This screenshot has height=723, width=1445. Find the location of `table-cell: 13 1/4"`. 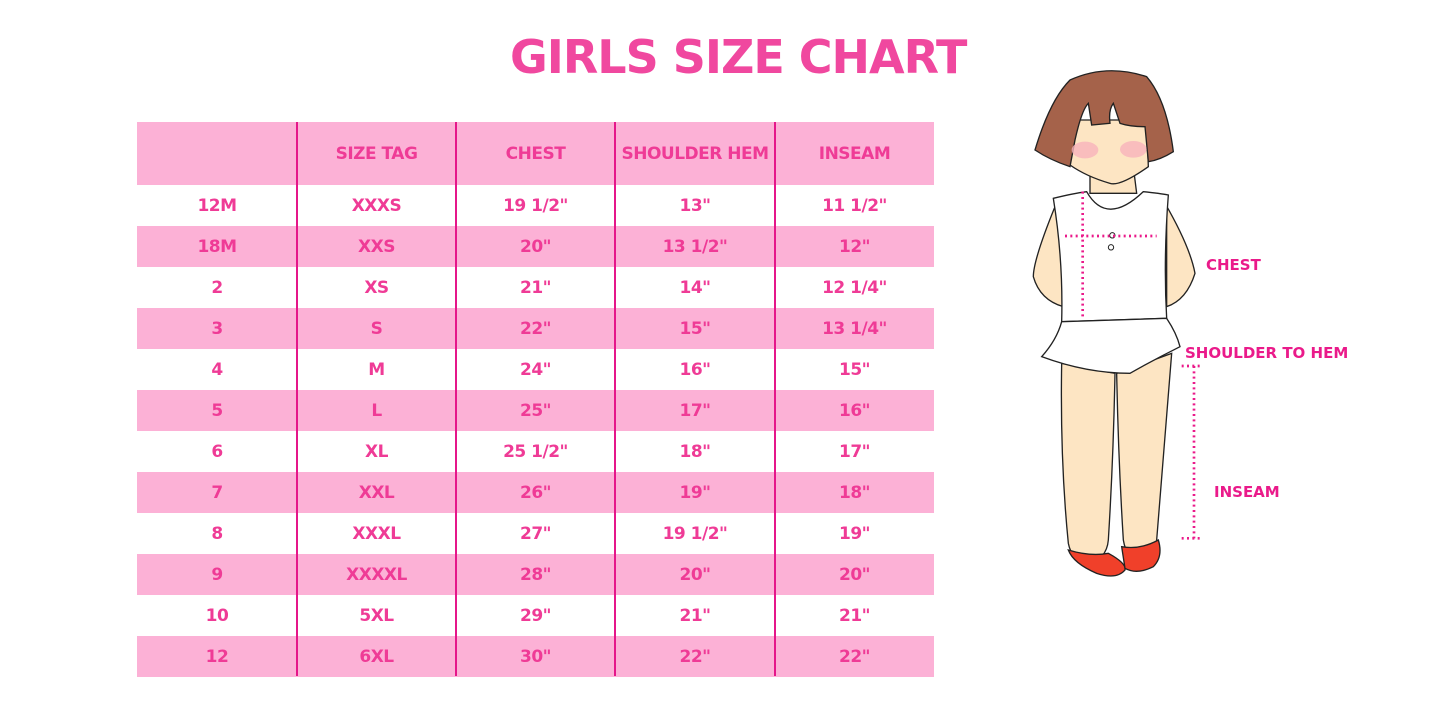

table-cell: 13 1/4" is located at coordinates (854, 328).